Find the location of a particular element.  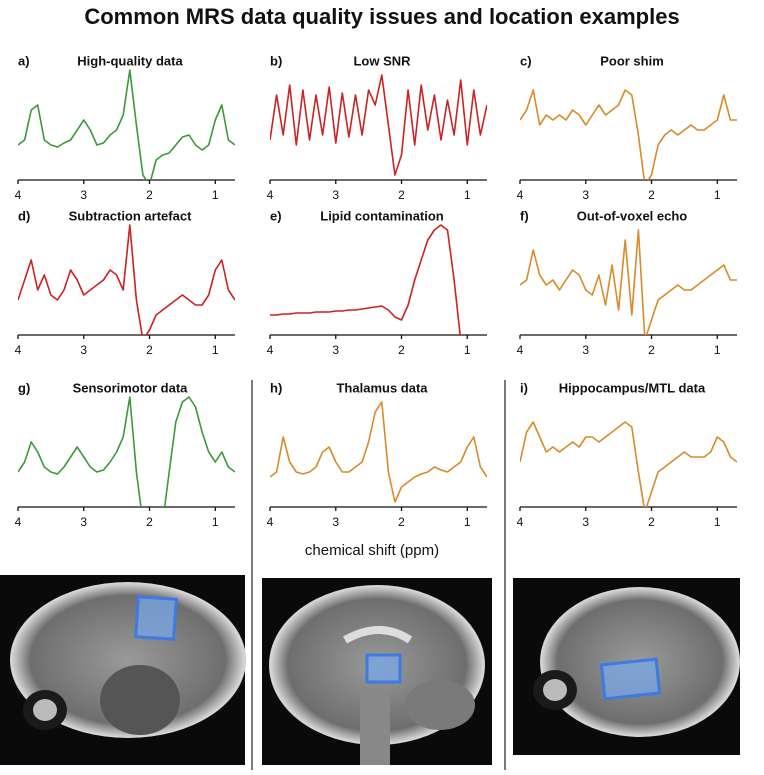

panel-title: High-quality data is located at coordinates (130, 60).